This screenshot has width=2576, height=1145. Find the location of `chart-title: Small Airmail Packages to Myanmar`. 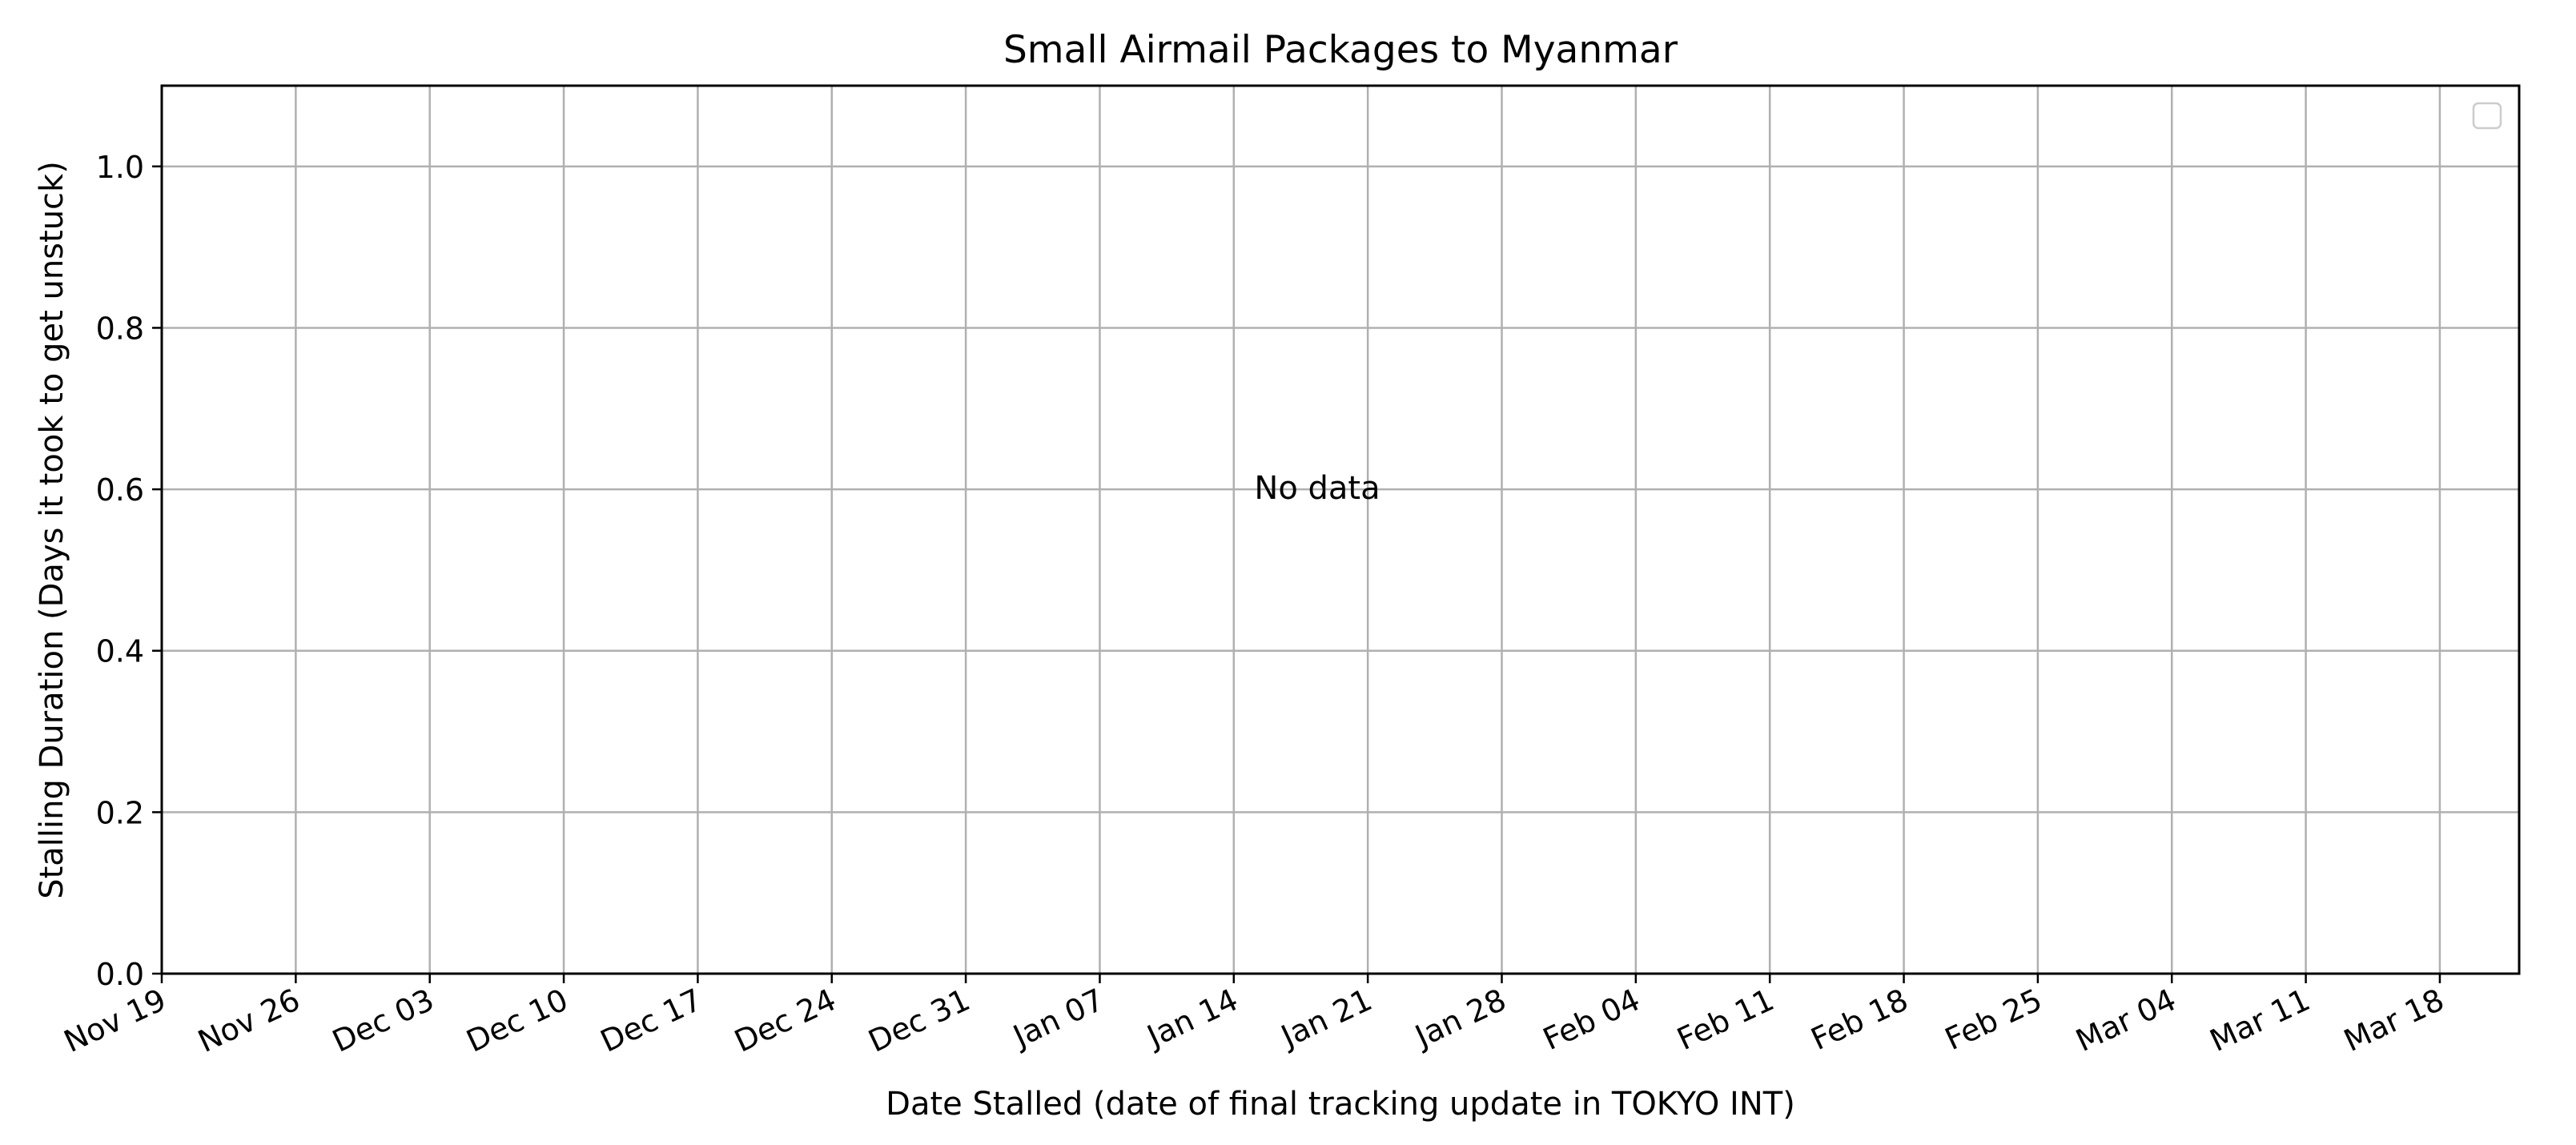

chart-title: Small Airmail Packages to Myanmar is located at coordinates (1340, 50).